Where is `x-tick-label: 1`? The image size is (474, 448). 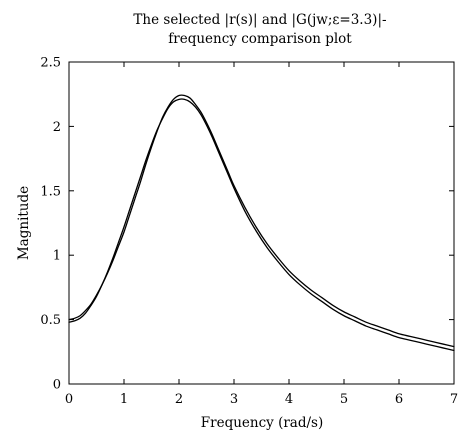 x-tick-label: 1 is located at coordinates (124, 399).